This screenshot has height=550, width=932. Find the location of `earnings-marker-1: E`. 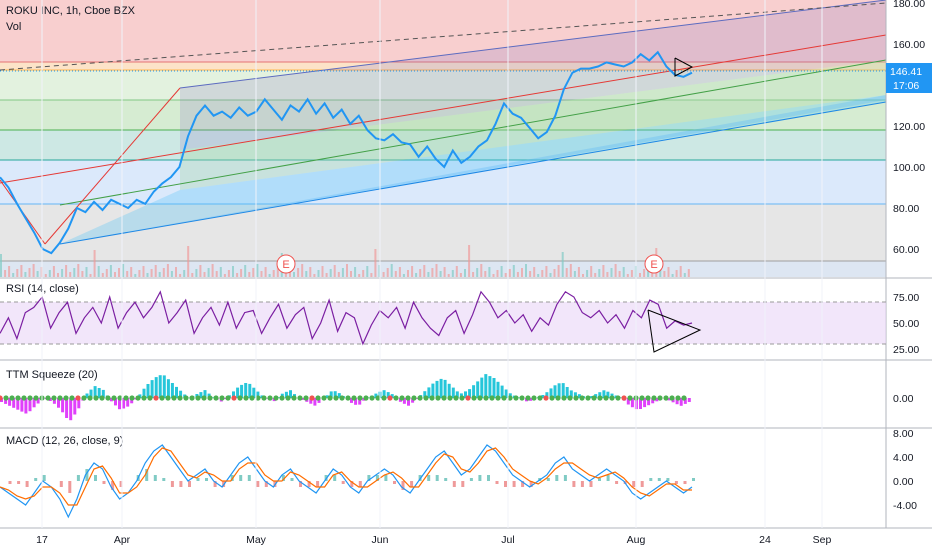

earnings-marker-1: E is located at coordinates (286, 264).